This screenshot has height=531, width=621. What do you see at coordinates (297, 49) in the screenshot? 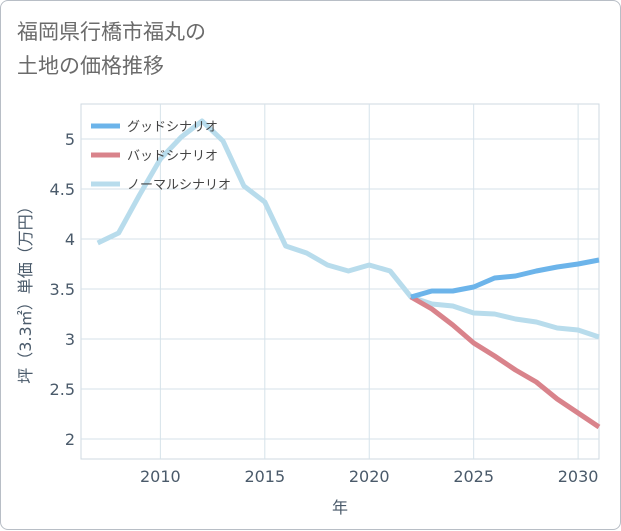
I see `chart-title: 福岡県行橋市福丸の 土地の価格推移` at bounding box center [297, 49].